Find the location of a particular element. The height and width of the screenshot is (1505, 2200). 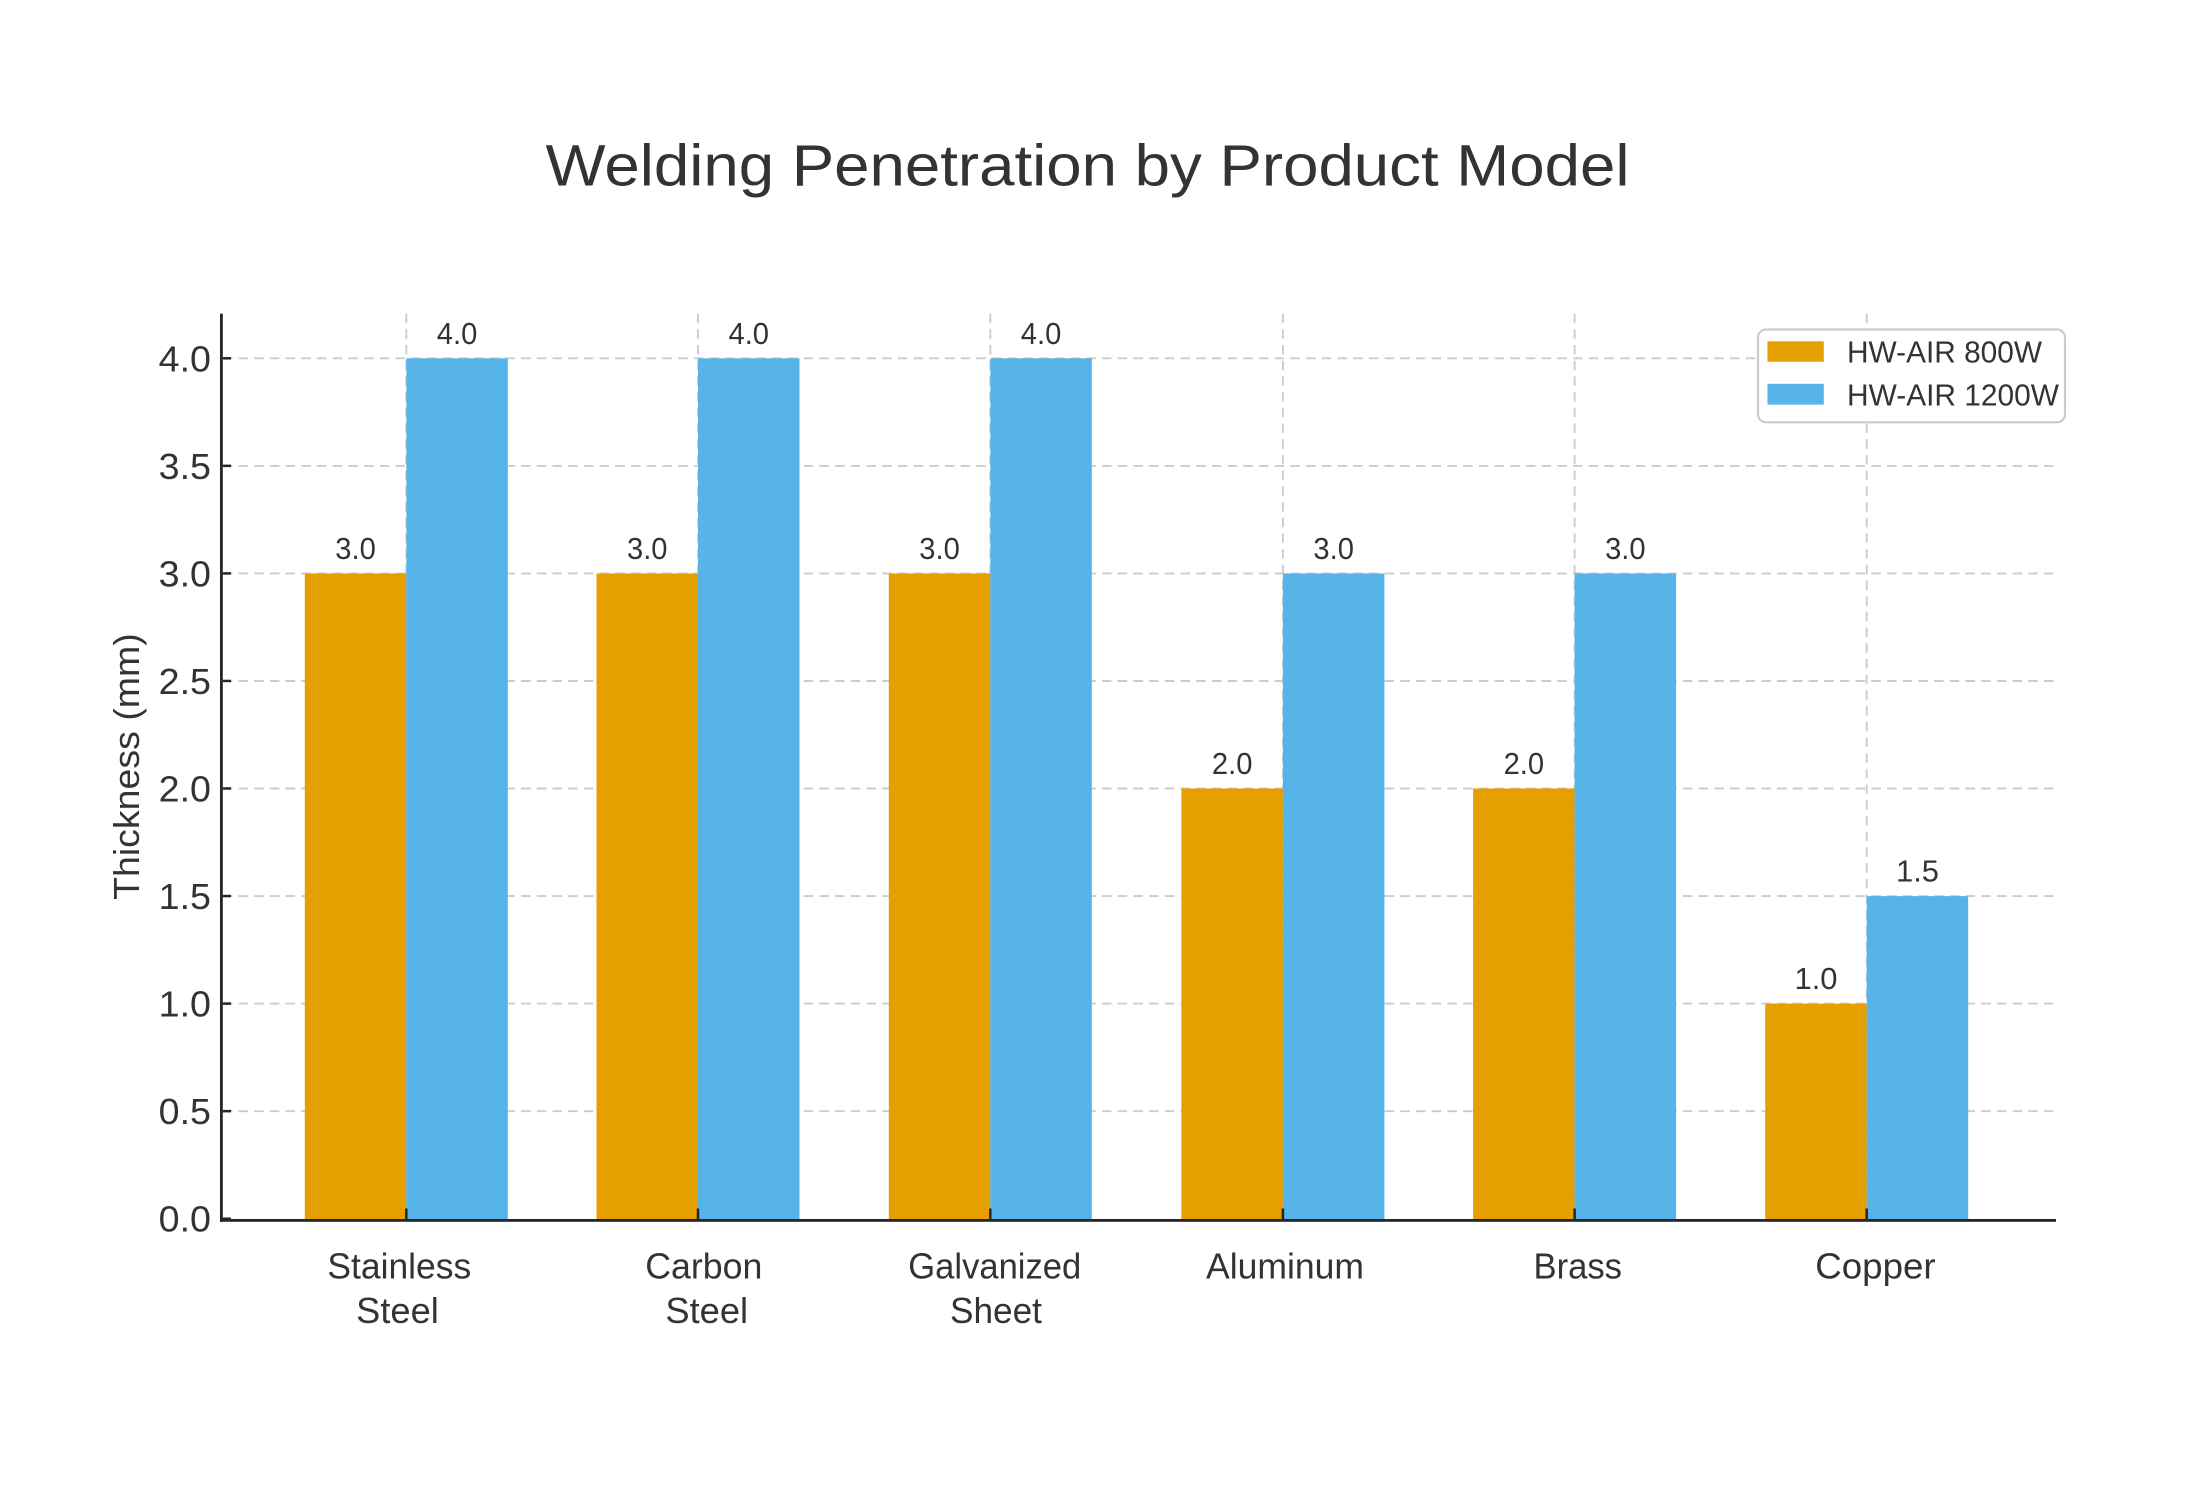

svg-text: HW-AIR 1200W is located at coordinates (1953, 394).